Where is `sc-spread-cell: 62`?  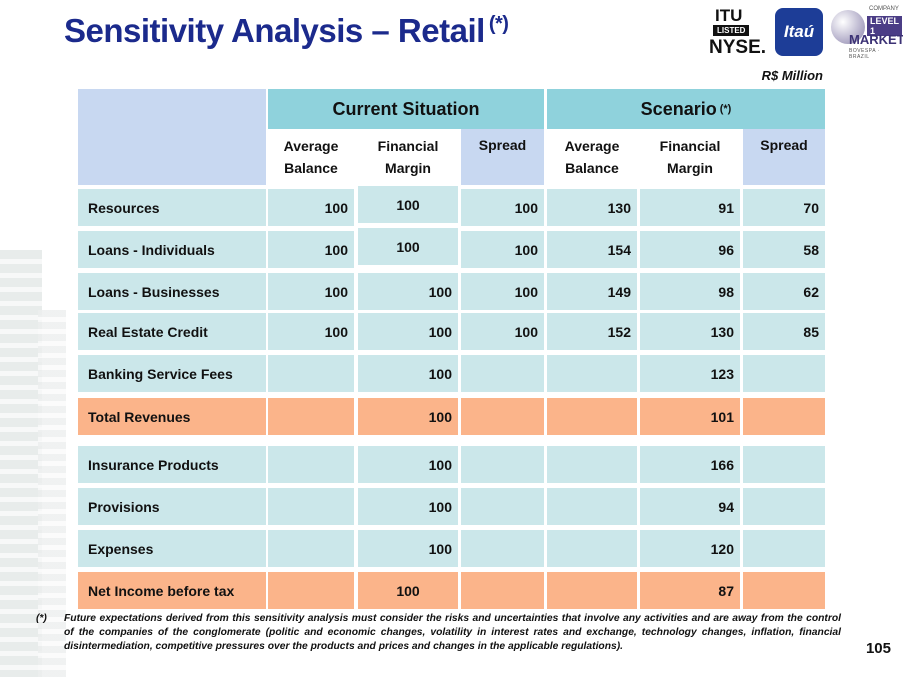
sc-spread-cell: 62 is located at coordinates (784, 291).